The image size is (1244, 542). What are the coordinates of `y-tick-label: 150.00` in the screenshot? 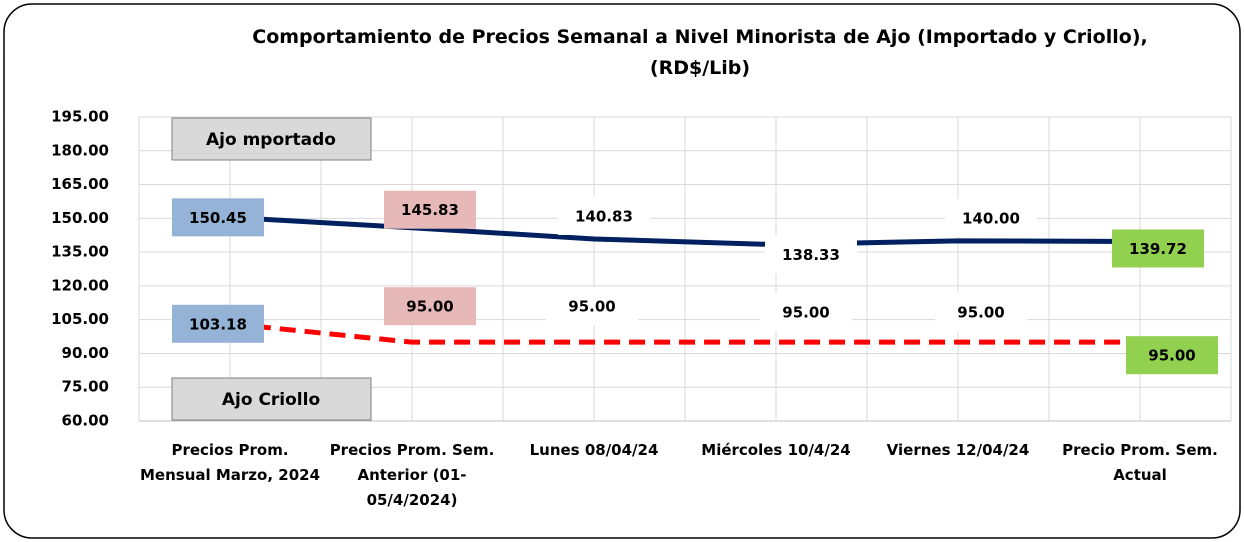 It's located at (80, 218).